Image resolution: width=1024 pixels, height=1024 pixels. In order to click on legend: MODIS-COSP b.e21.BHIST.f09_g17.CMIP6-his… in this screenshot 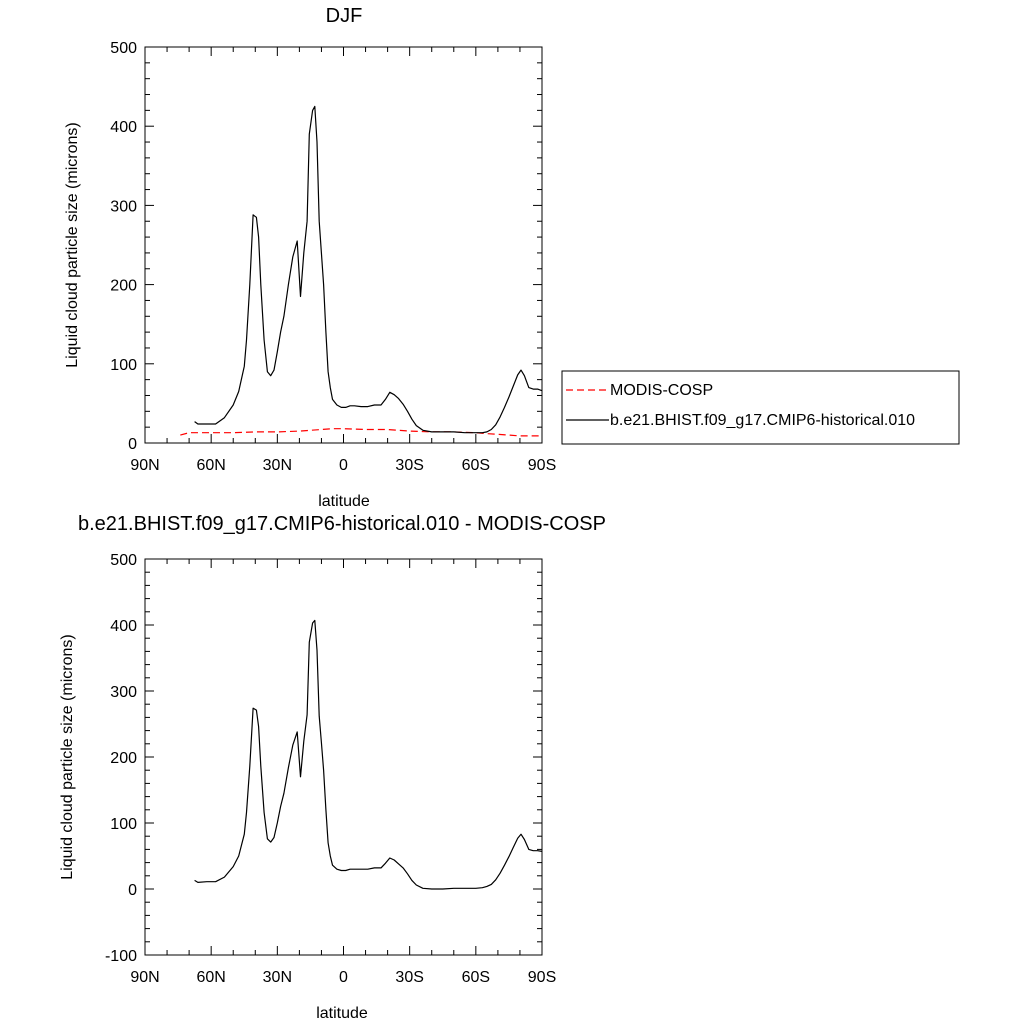, I will do `click(760, 407)`.